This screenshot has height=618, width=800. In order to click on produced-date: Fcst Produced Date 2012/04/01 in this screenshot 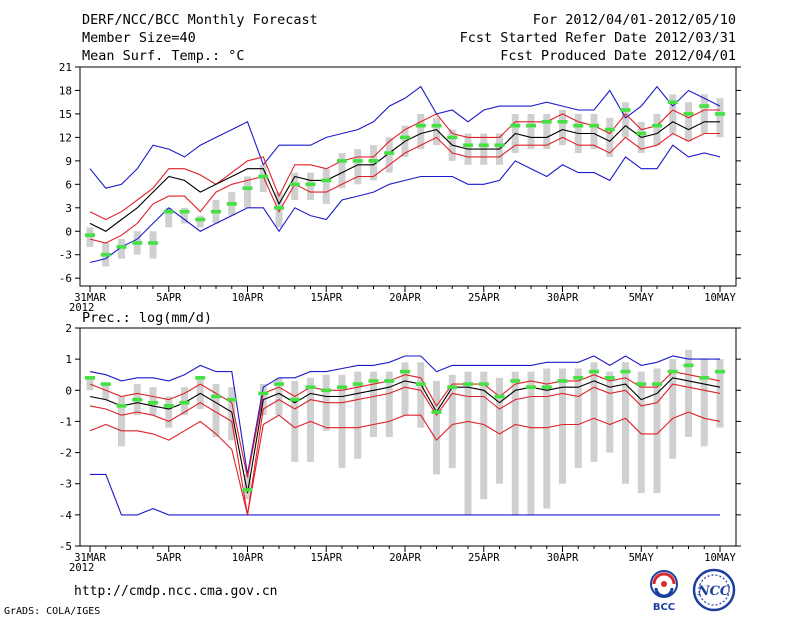, I will do `click(618, 56)`.